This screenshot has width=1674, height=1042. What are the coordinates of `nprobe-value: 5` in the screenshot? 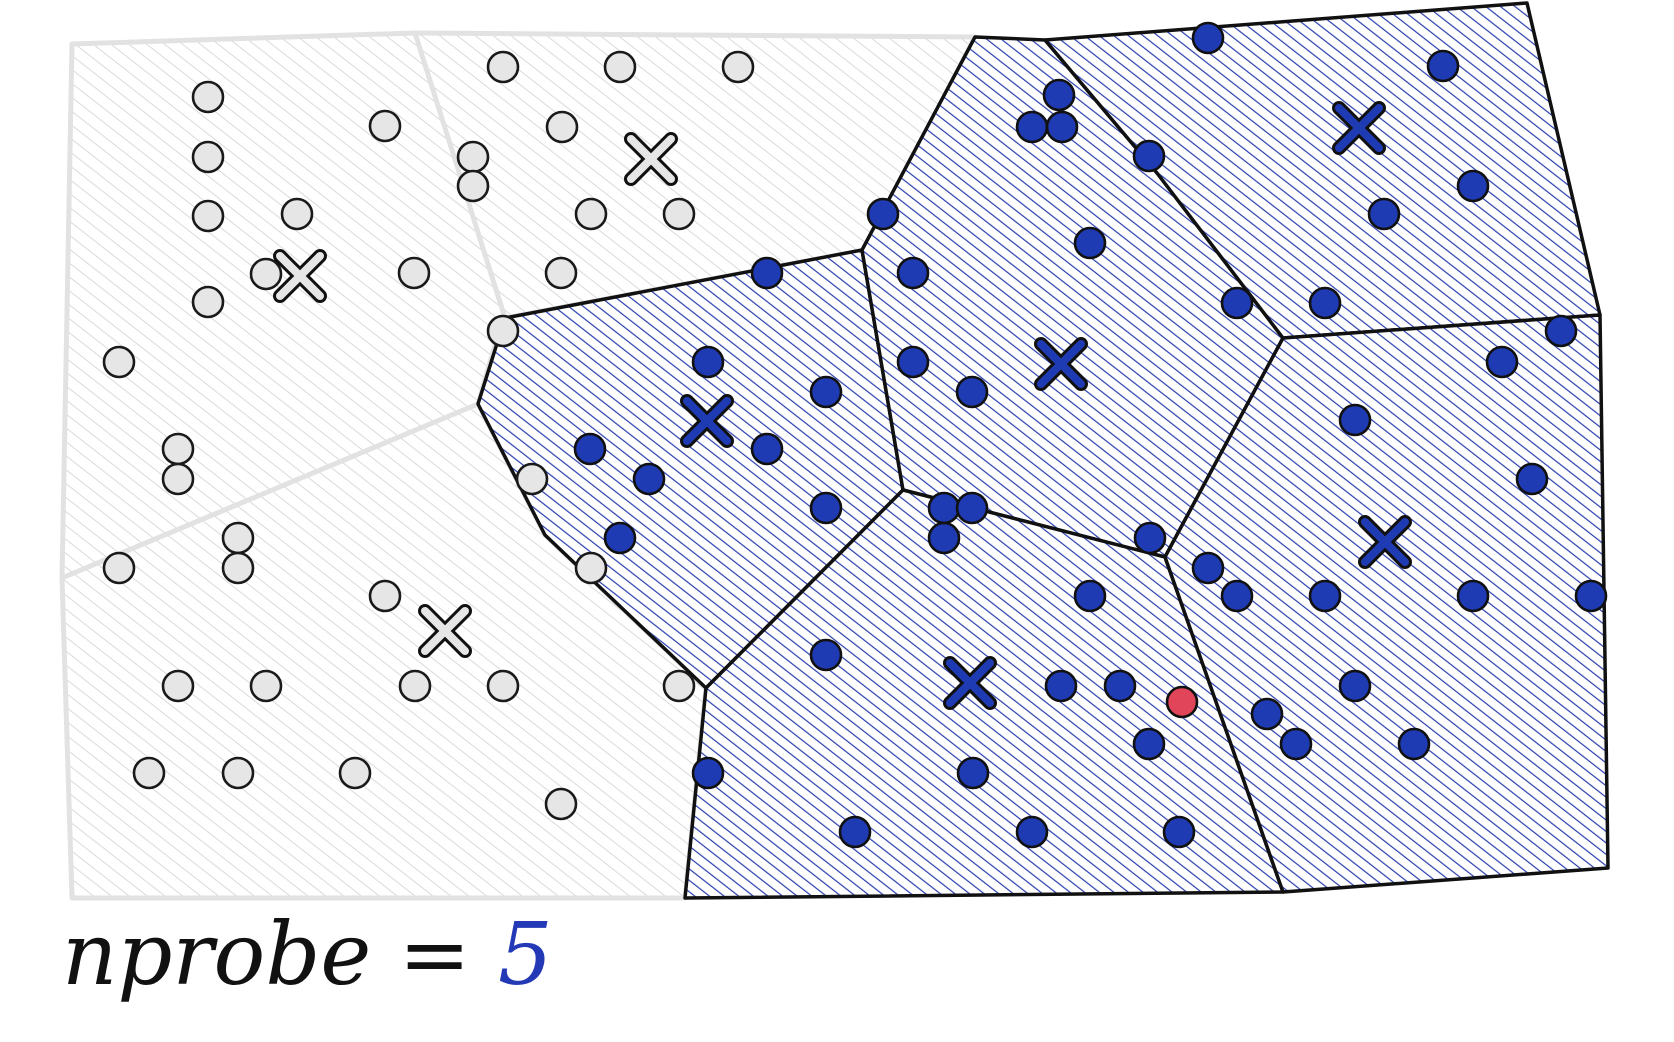 It's located at (525, 955).